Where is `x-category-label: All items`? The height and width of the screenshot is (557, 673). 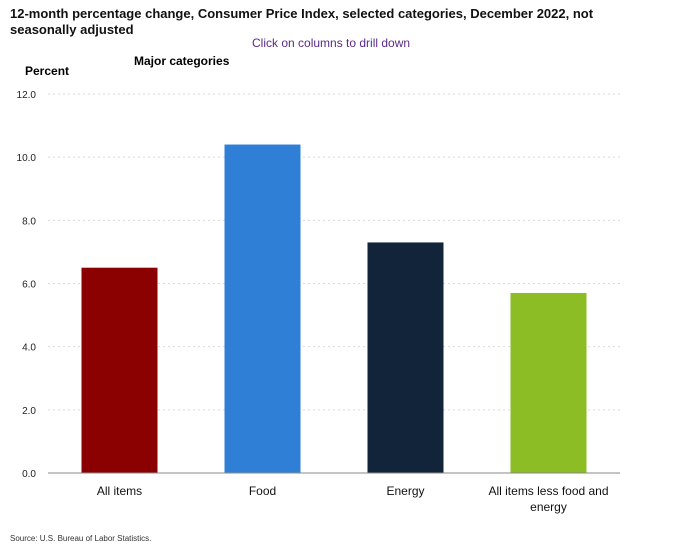 x-category-label: All items is located at coordinates (119, 491).